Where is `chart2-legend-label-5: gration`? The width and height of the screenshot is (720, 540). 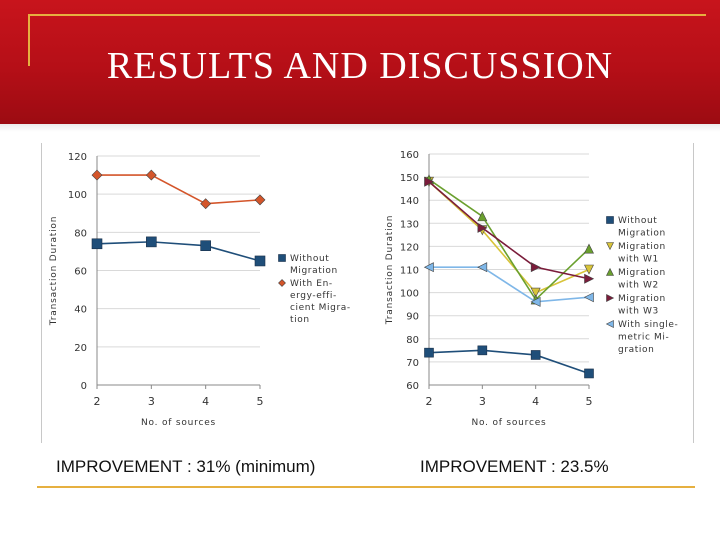 chart2-legend-label-5: gration is located at coordinates (636, 350).